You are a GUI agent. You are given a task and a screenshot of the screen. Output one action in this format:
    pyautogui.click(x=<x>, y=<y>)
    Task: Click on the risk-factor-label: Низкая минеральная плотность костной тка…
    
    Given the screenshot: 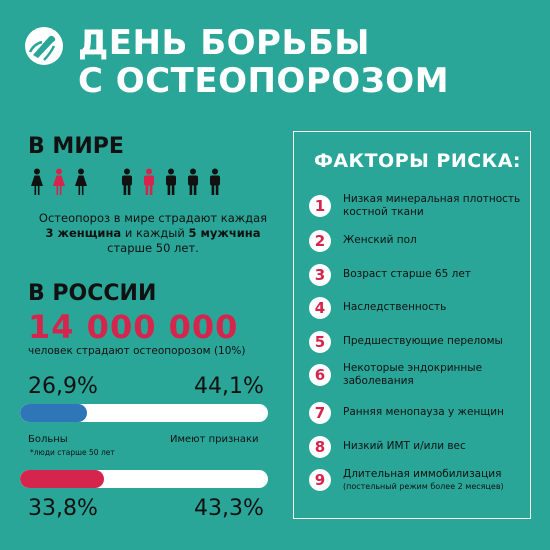 What is the action you would take?
    pyautogui.click(x=432, y=205)
    